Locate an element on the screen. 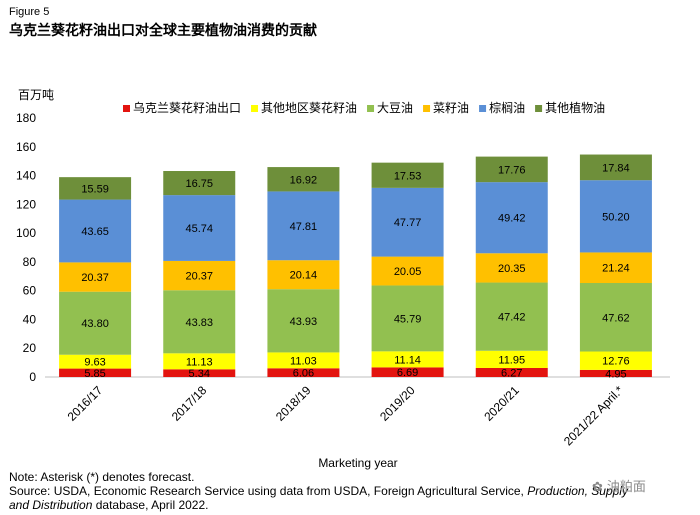 The image size is (700, 515). bar-value-label: 17.53 is located at coordinates (408, 176).